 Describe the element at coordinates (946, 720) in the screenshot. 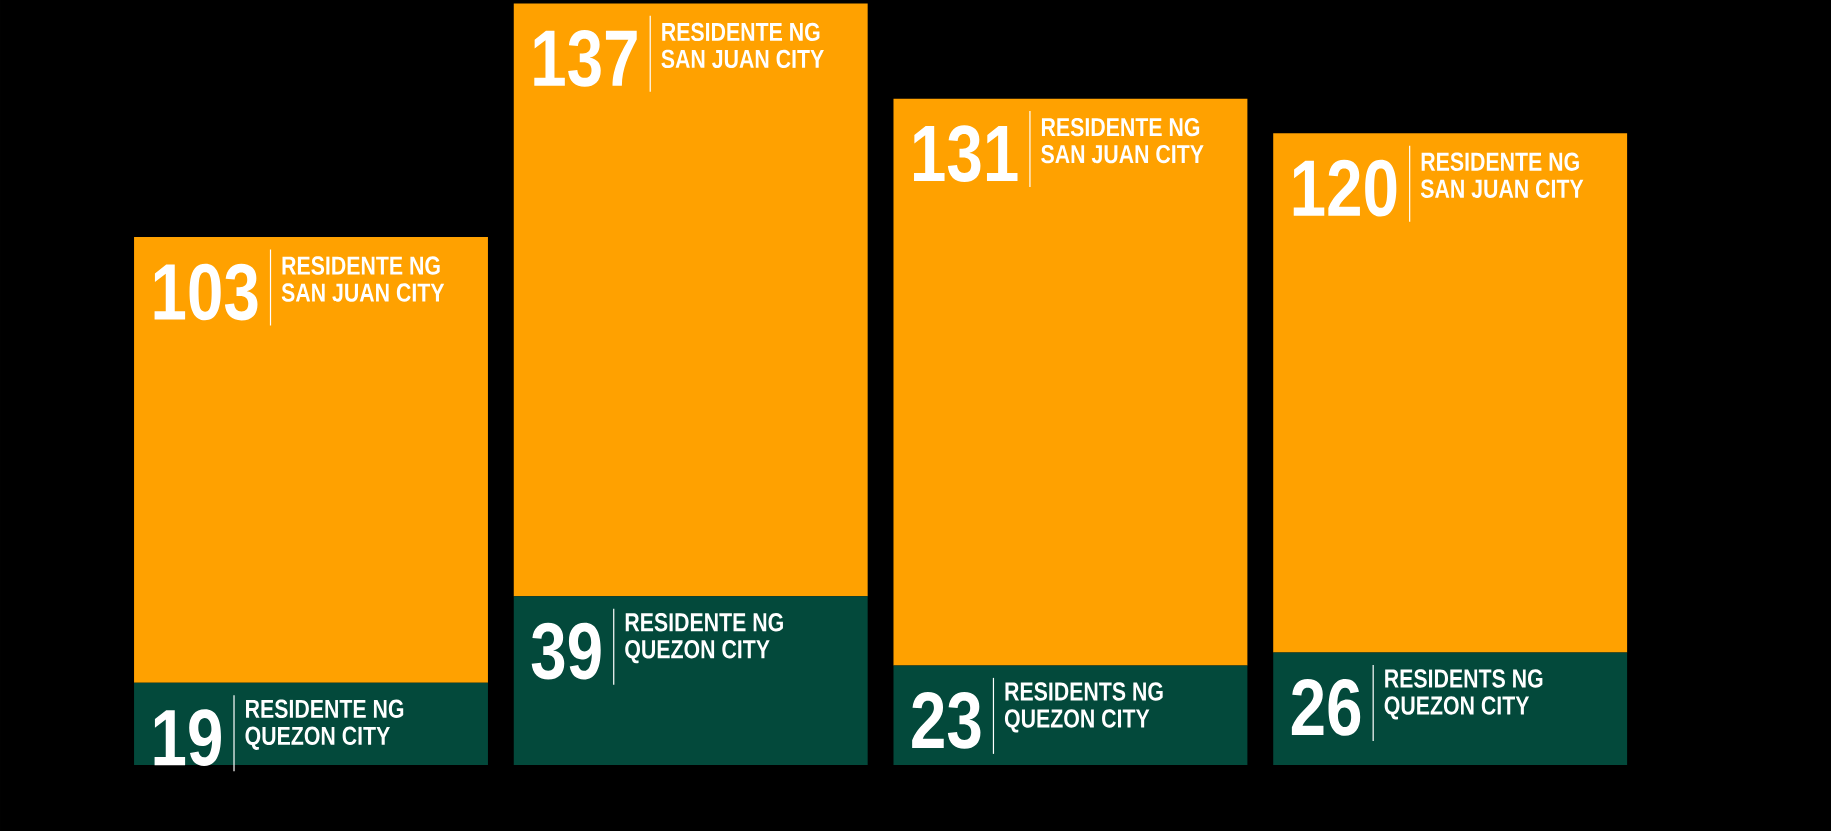

I see `data-label: 23` at that location.